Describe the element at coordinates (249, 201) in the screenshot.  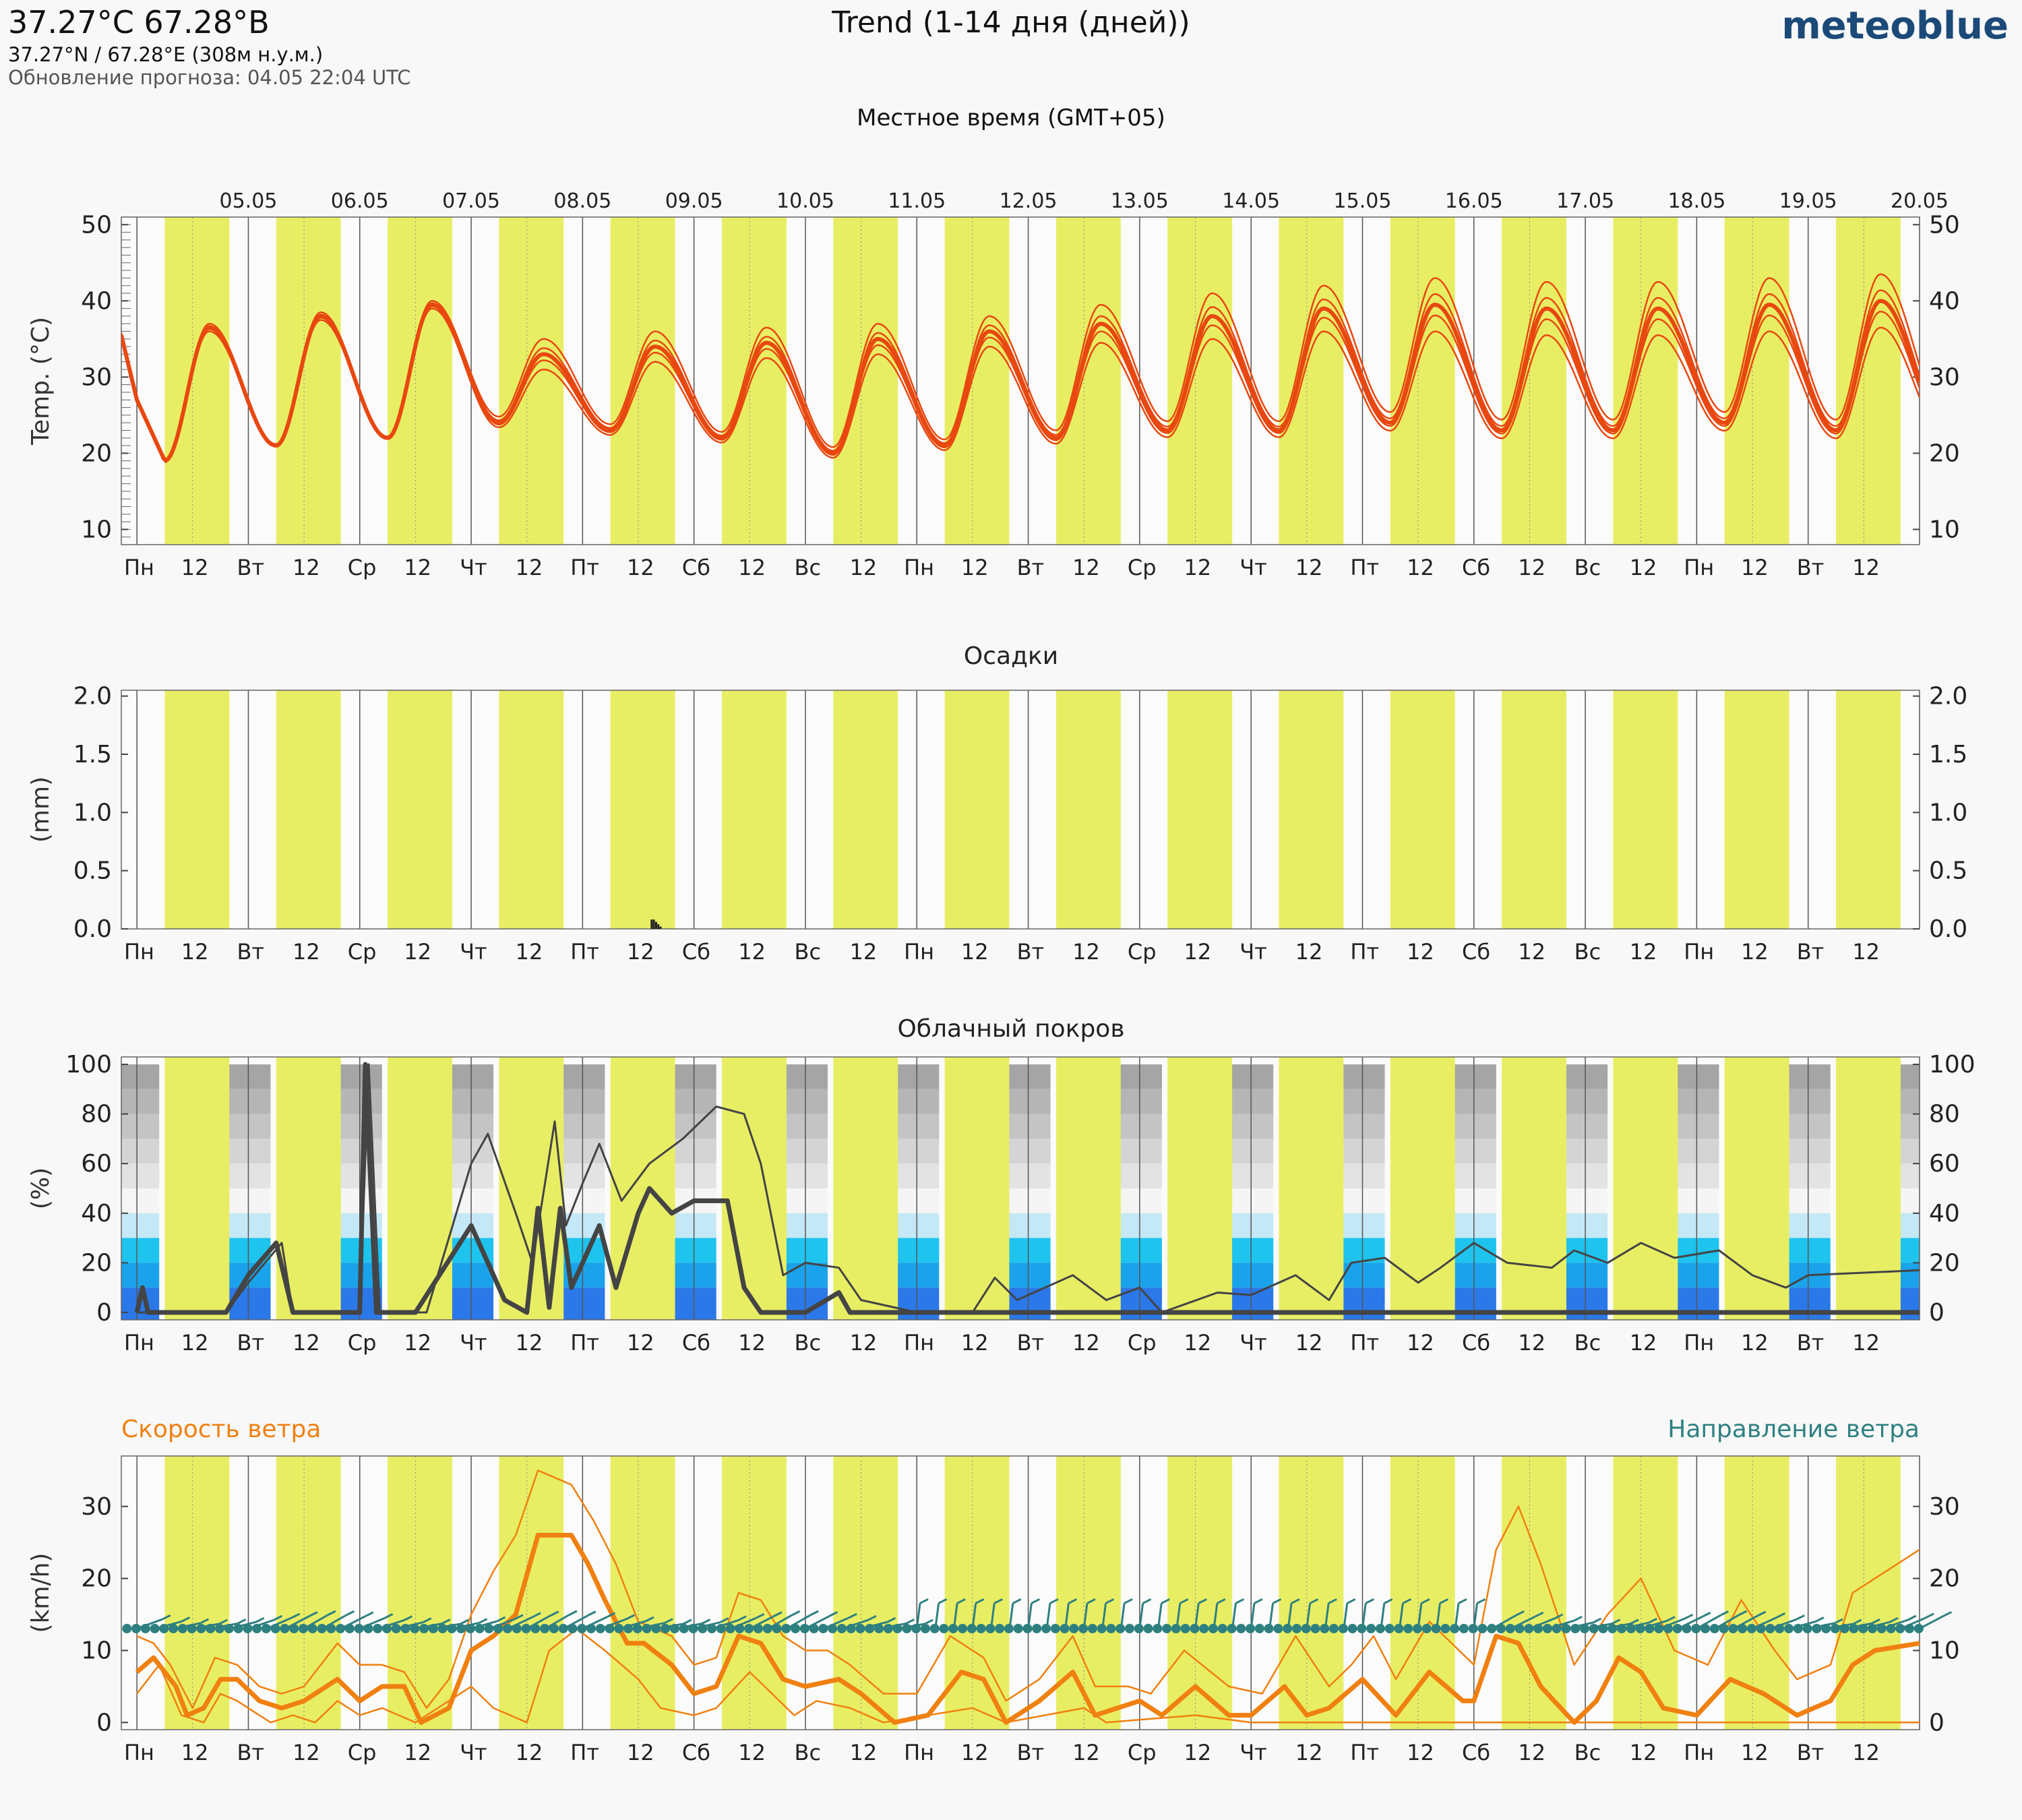
I see `date-label: 05.05` at that location.